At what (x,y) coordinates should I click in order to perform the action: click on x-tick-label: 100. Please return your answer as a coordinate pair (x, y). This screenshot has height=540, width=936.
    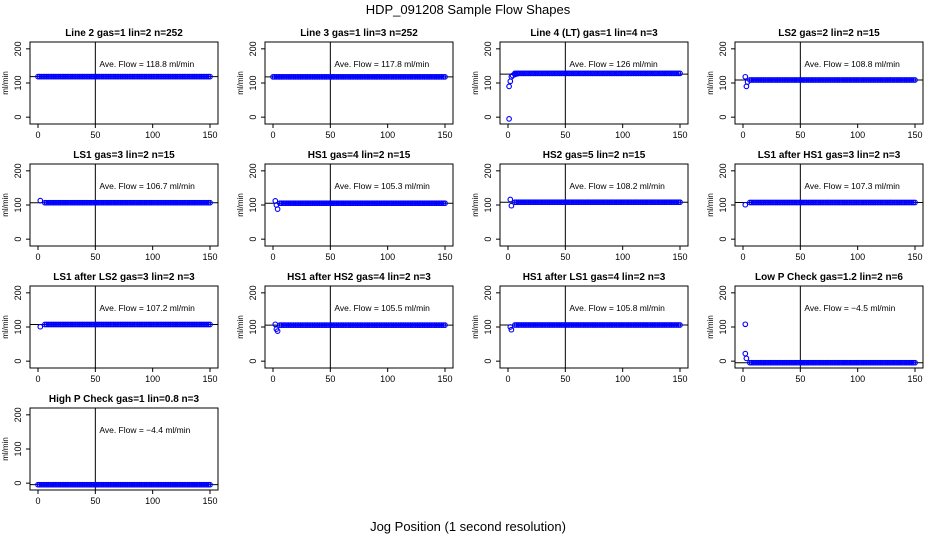
    Looking at the image, I should click on (857, 135).